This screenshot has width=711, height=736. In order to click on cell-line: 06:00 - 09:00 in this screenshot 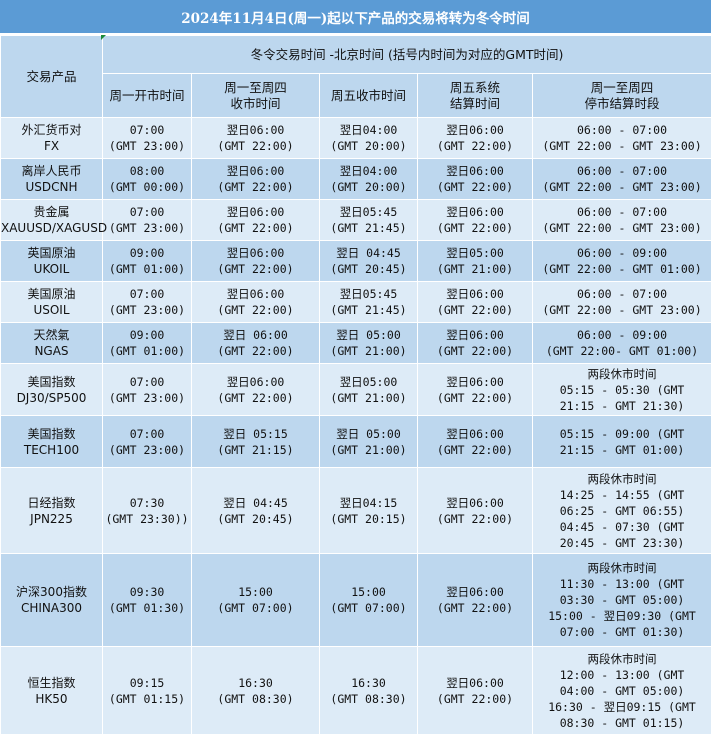, I will do `click(621, 335)`.